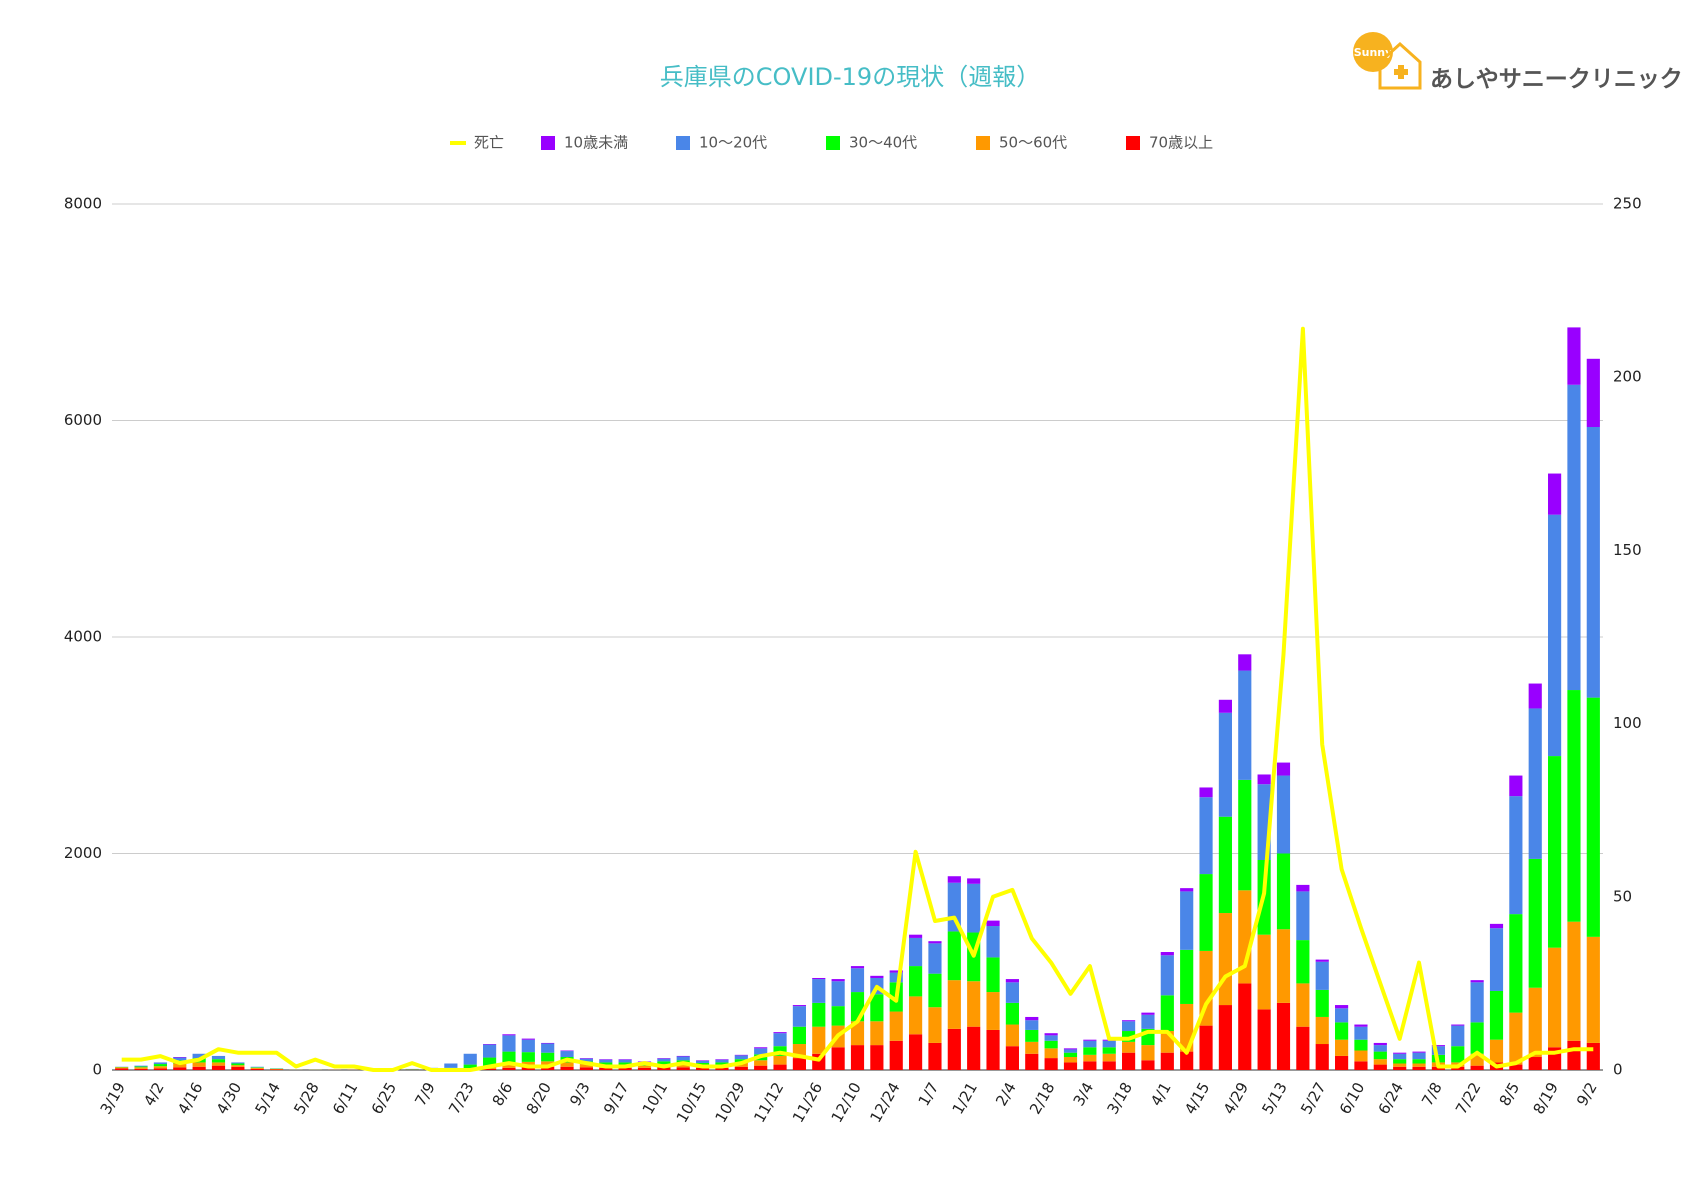 This screenshot has height=1179, width=1690. Describe the element at coordinates (384, 1098) in the screenshot. I see `x-tick-label: 6/25` at that location.